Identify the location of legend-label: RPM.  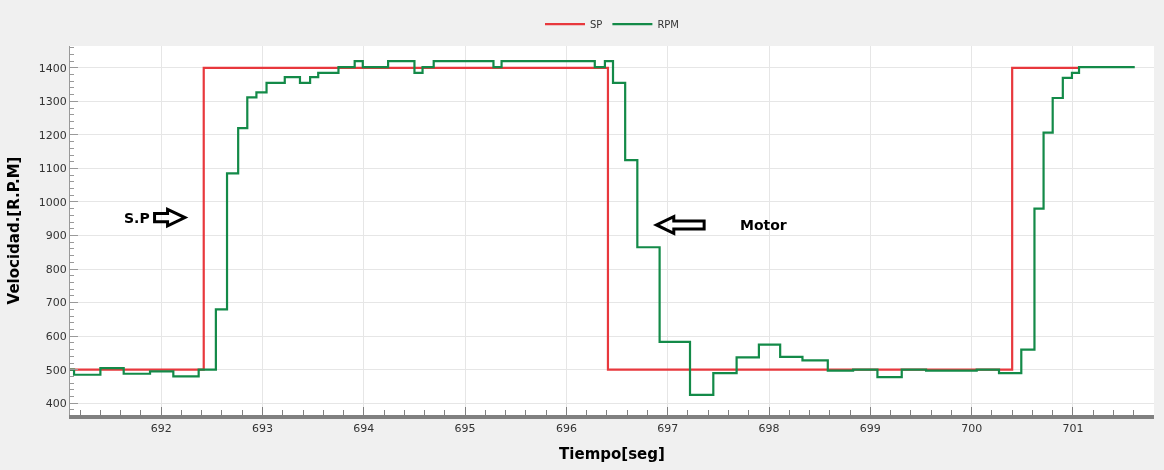
(668, 25).